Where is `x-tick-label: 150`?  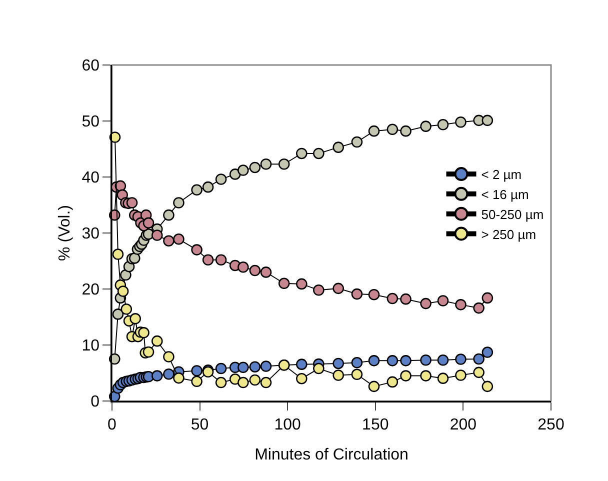 x-tick-label: 150 is located at coordinates (375, 425).